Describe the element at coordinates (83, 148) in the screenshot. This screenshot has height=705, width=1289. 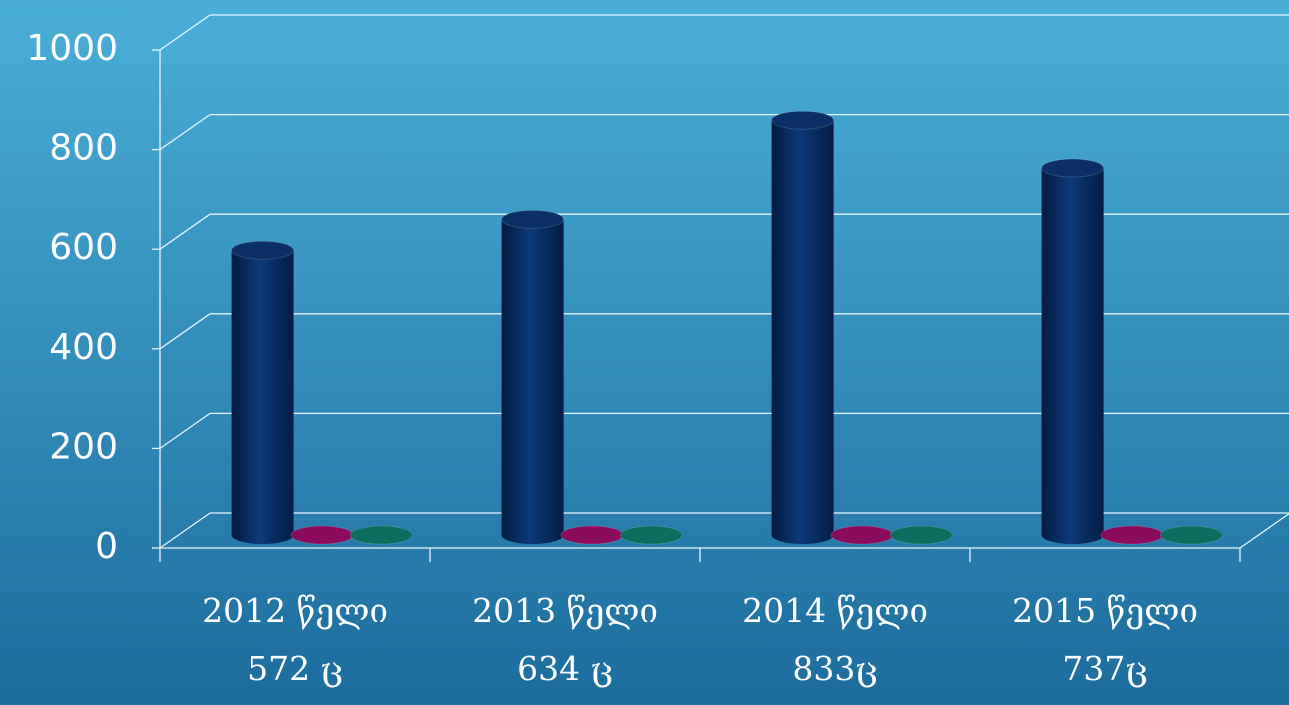
I see `y-tick-label: 800` at that location.